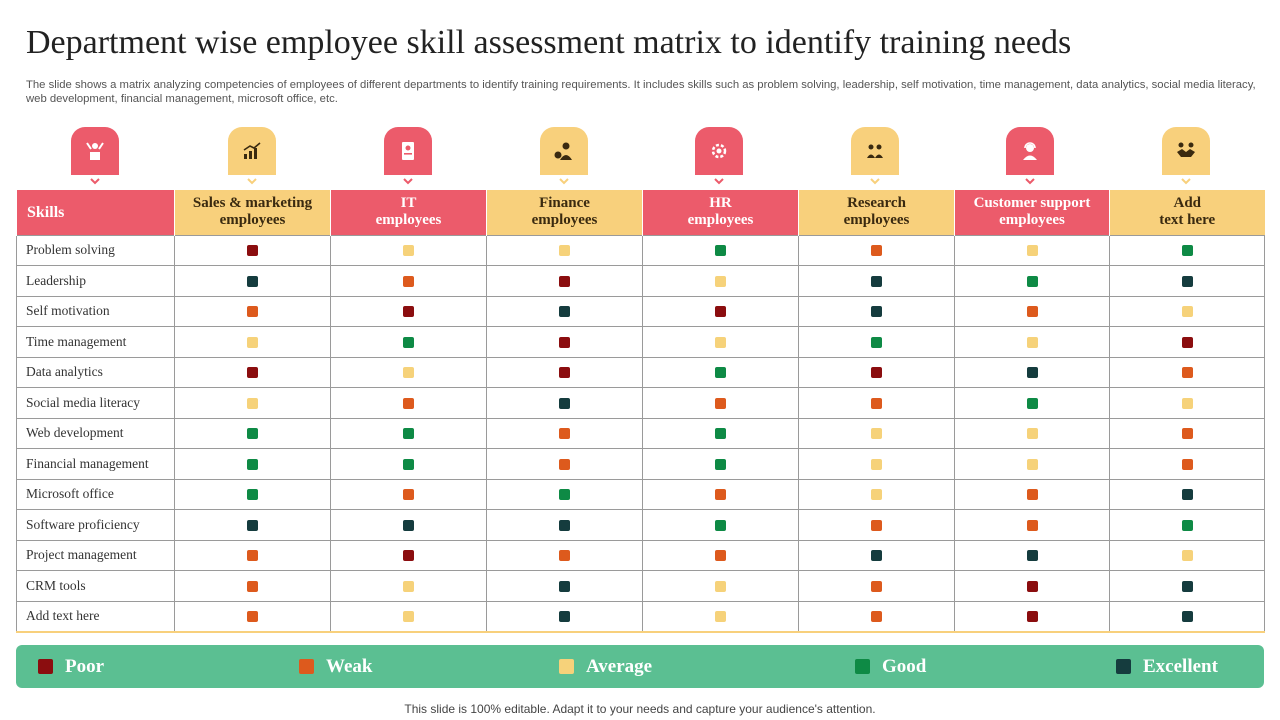 This screenshot has width=1280, height=720. I want to click on legend-label: Weak, so click(349, 666).